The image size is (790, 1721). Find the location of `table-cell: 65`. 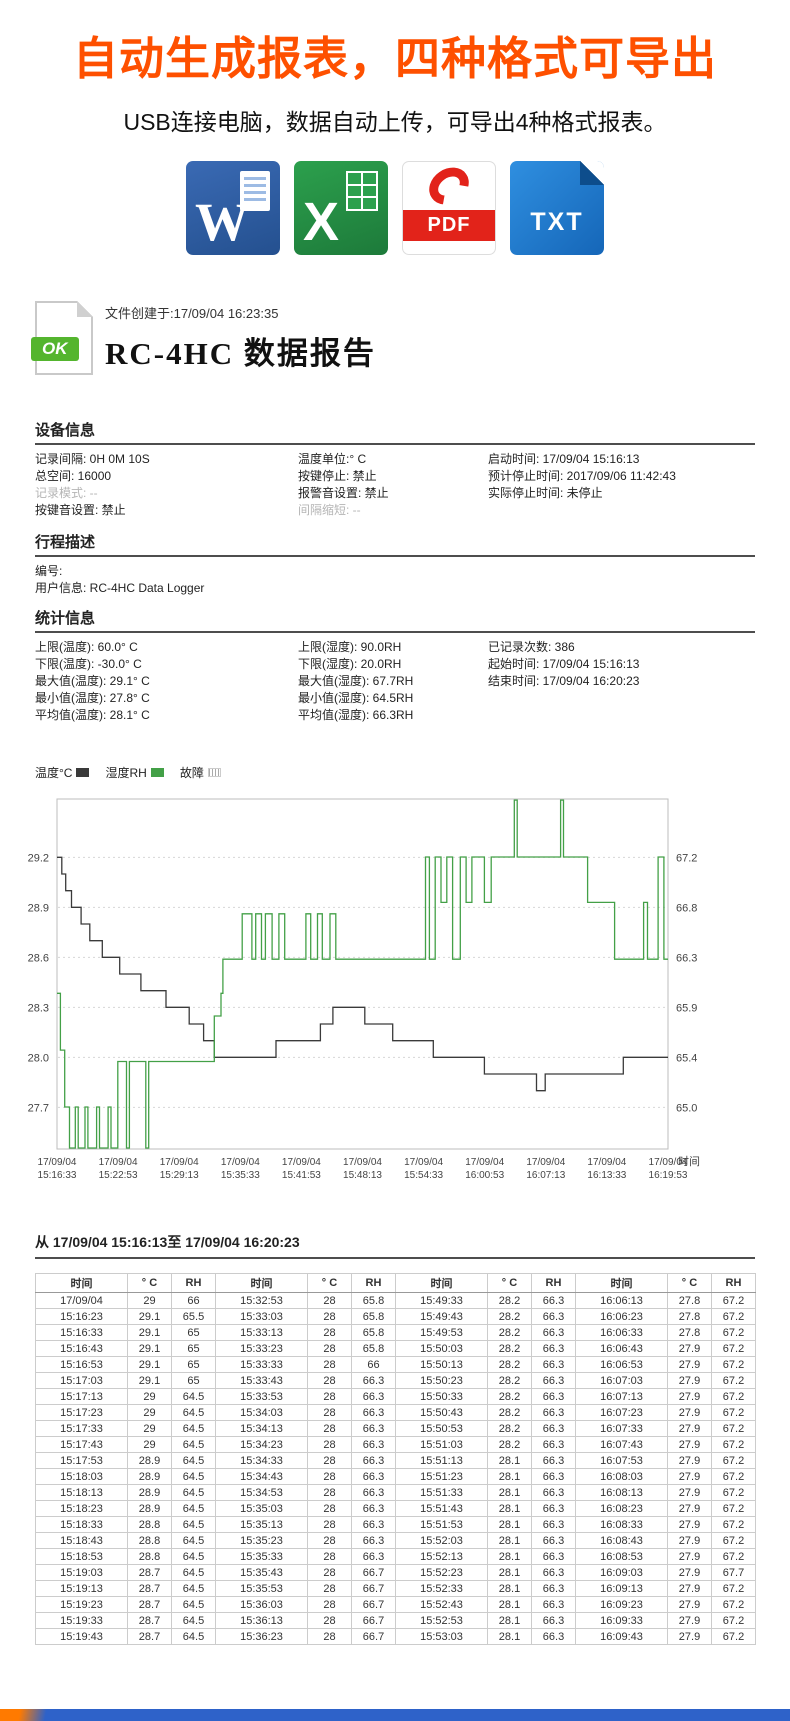

table-cell: 65 is located at coordinates (193, 1364).